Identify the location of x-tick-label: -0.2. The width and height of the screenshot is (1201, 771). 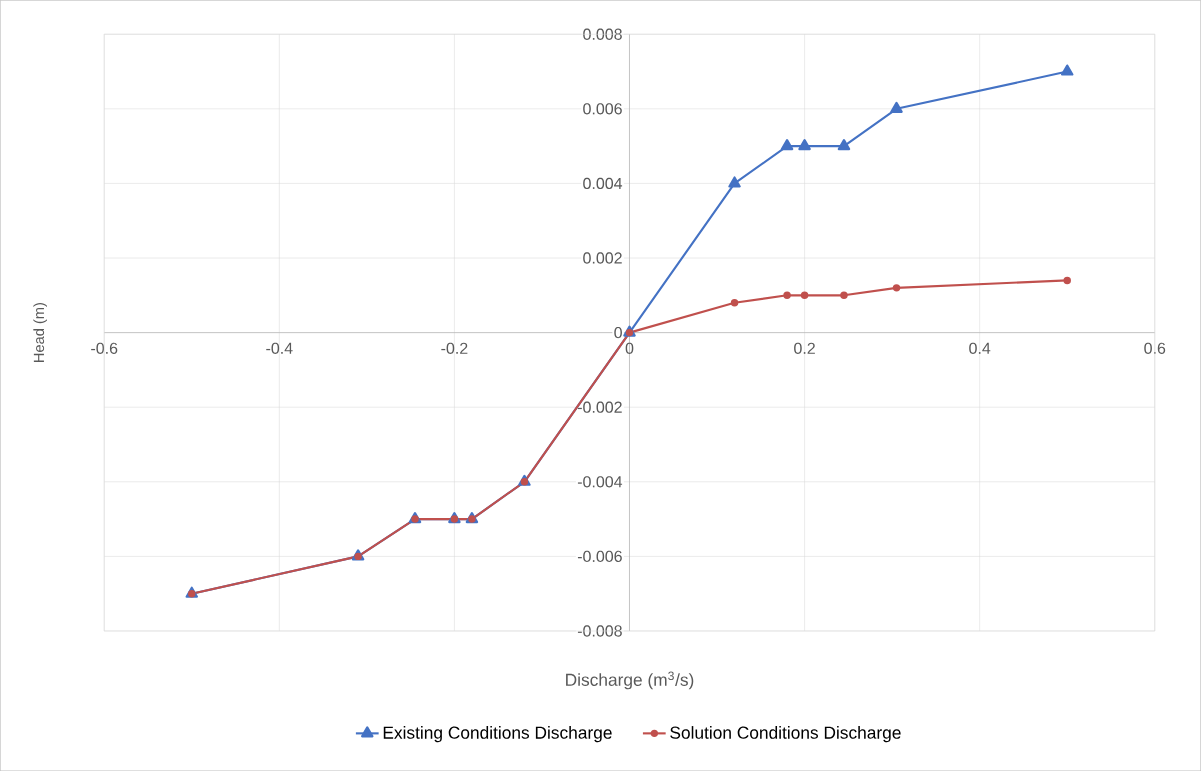
(454, 348).